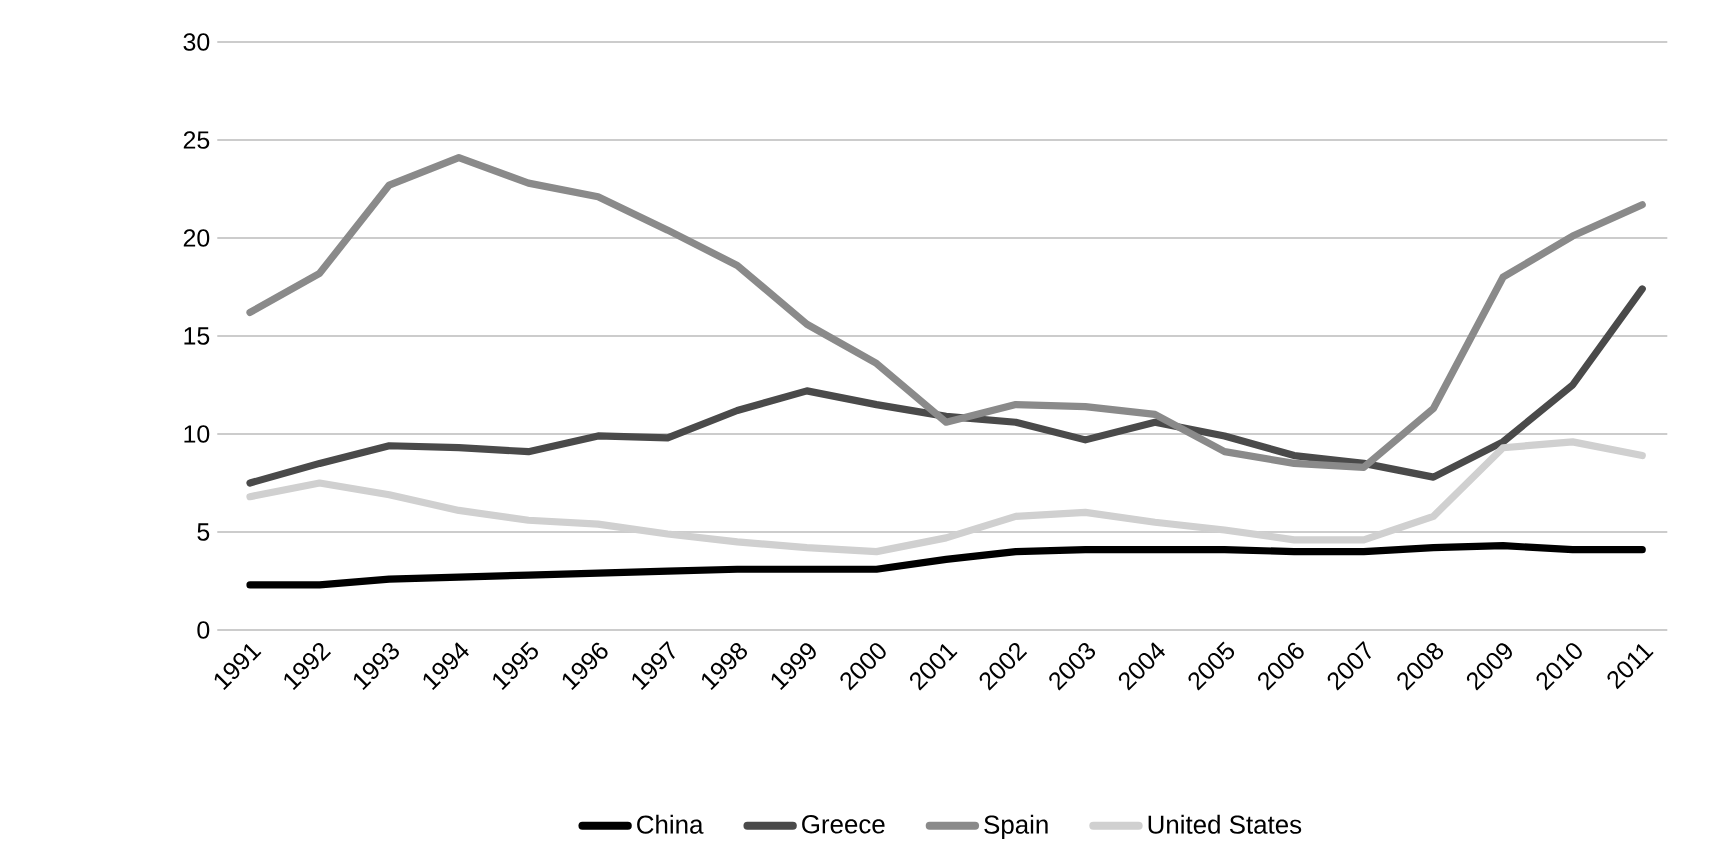 The width and height of the screenshot is (1709, 844). Describe the element at coordinates (670, 824) in the screenshot. I see `legend-label: China` at that location.